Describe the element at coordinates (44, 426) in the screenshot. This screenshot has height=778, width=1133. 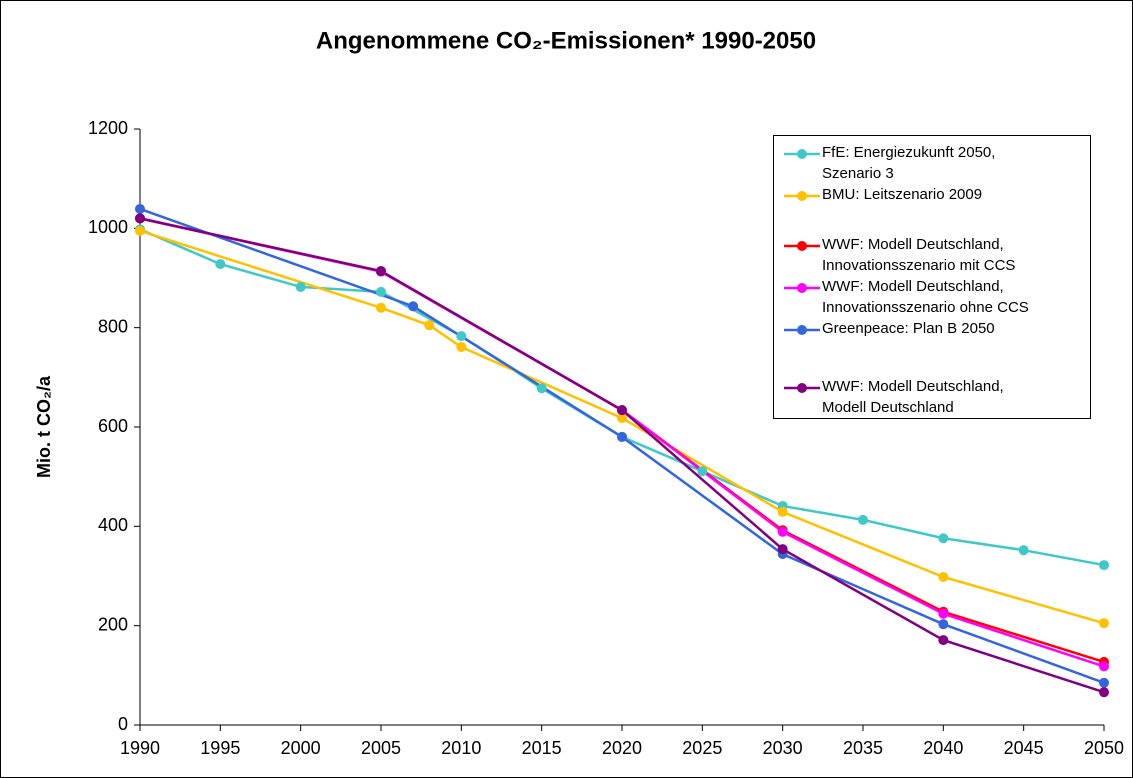
I see `y-axis-label: Mio. t CO₂/a` at that location.